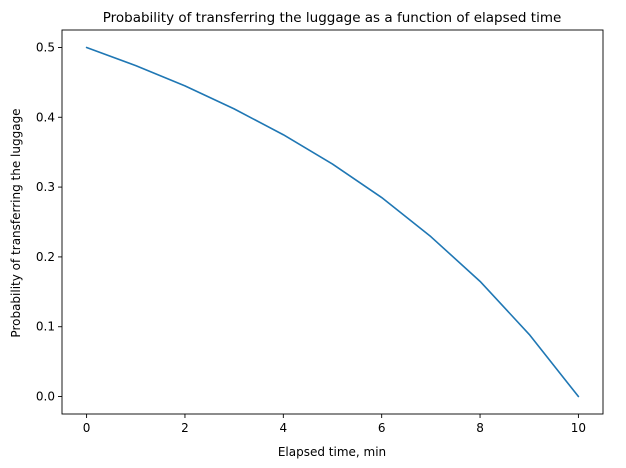 The image size is (626, 468). Describe the element at coordinates (185, 428) in the screenshot. I see `x-tick-label: 2` at that location.